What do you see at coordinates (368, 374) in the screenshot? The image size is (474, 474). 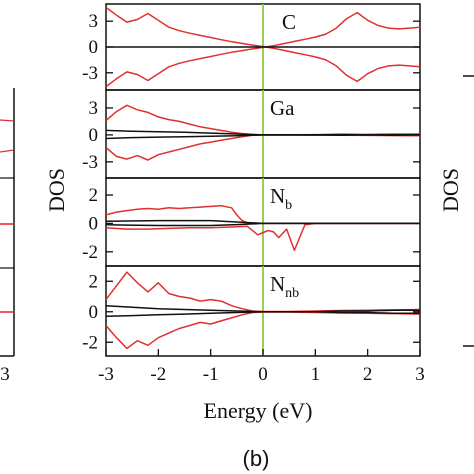 I see `x-tick-label: 2` at bounding box center [368, 374].